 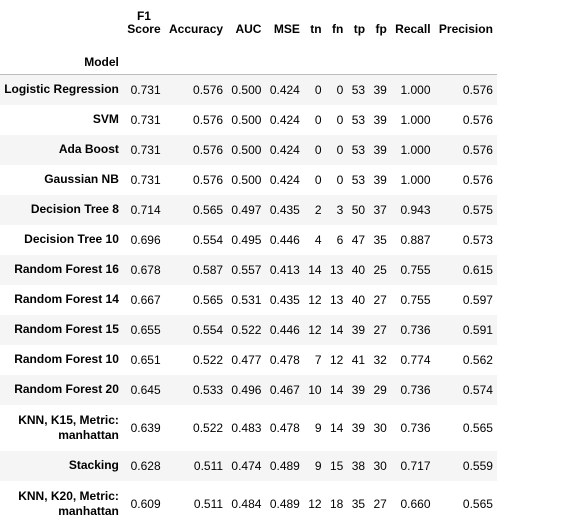 I want to click on cell-precision: 0.615, so click(x=477, y=269).